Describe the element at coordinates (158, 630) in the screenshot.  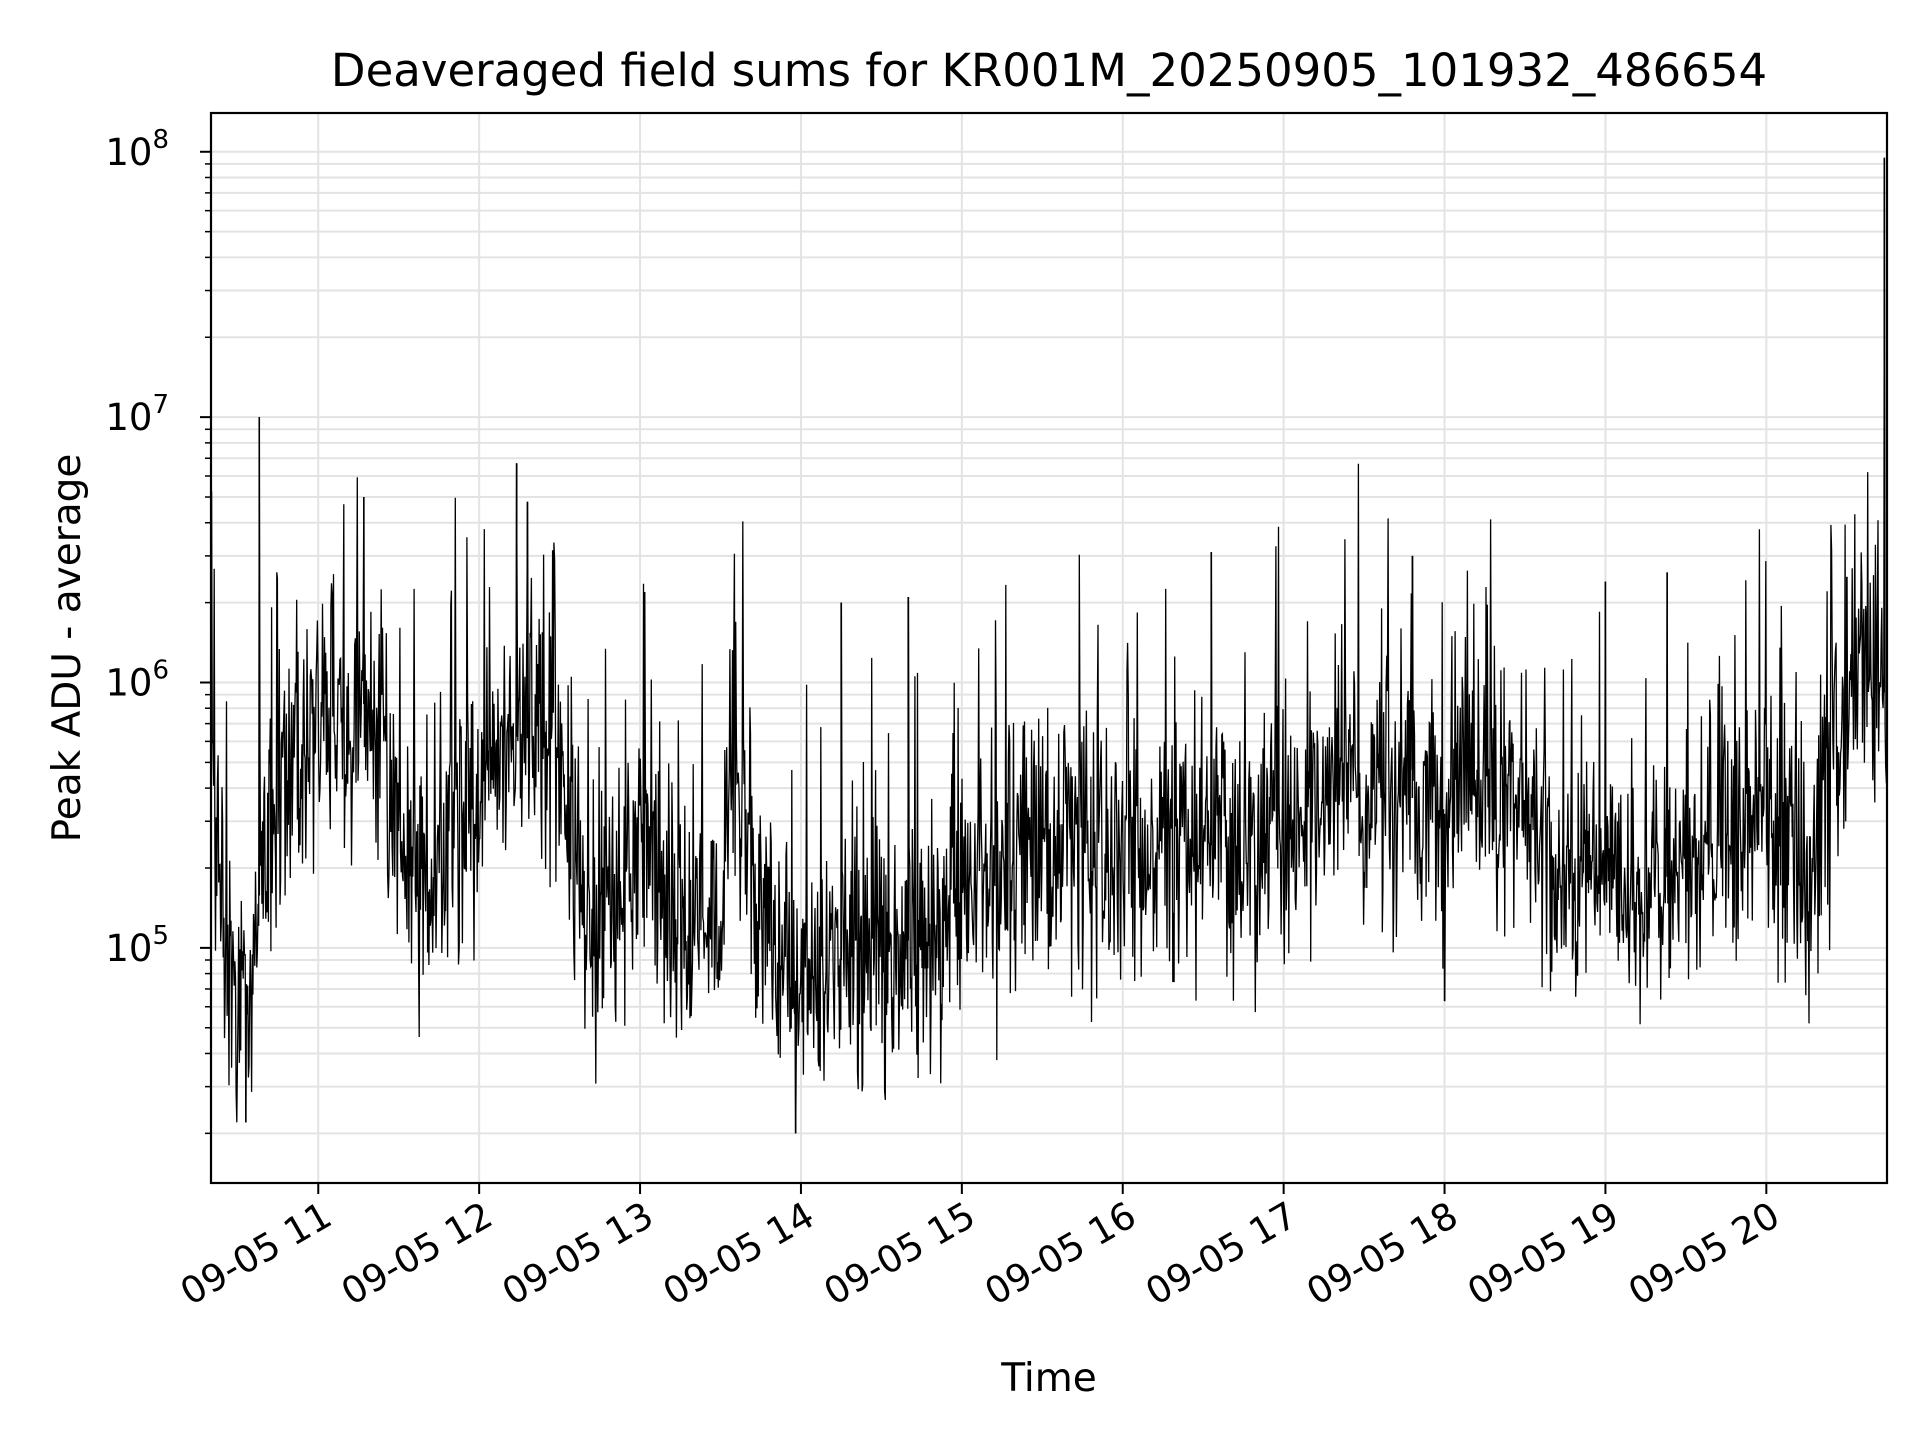
I see `y-axis-ticks: 10⁵ 10⁶ 10⁷ 10⁸` at that location.